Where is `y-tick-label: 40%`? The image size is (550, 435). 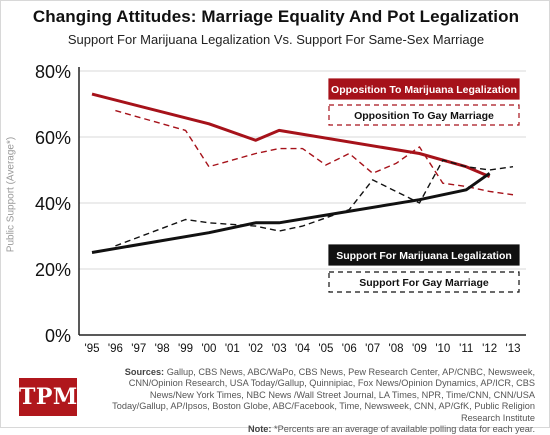 y-tick-label: 40% is located at coordinates (53, 204).